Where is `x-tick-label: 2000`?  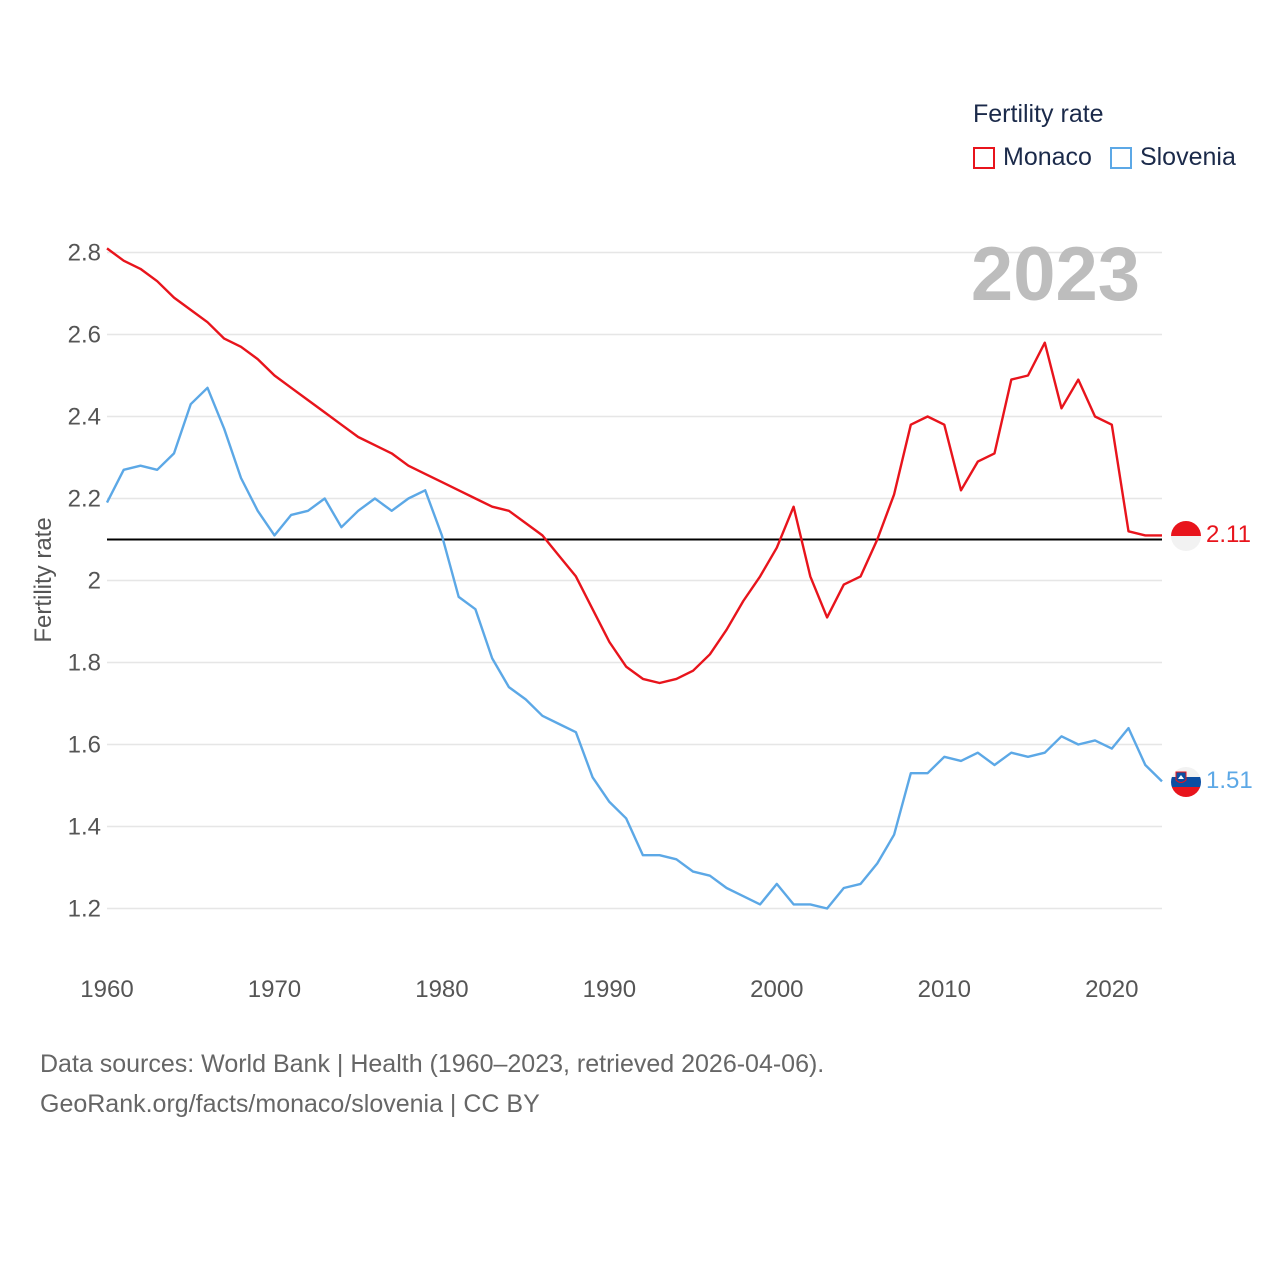 x-tick-label: 2000 is located at coordinates (776, 989).